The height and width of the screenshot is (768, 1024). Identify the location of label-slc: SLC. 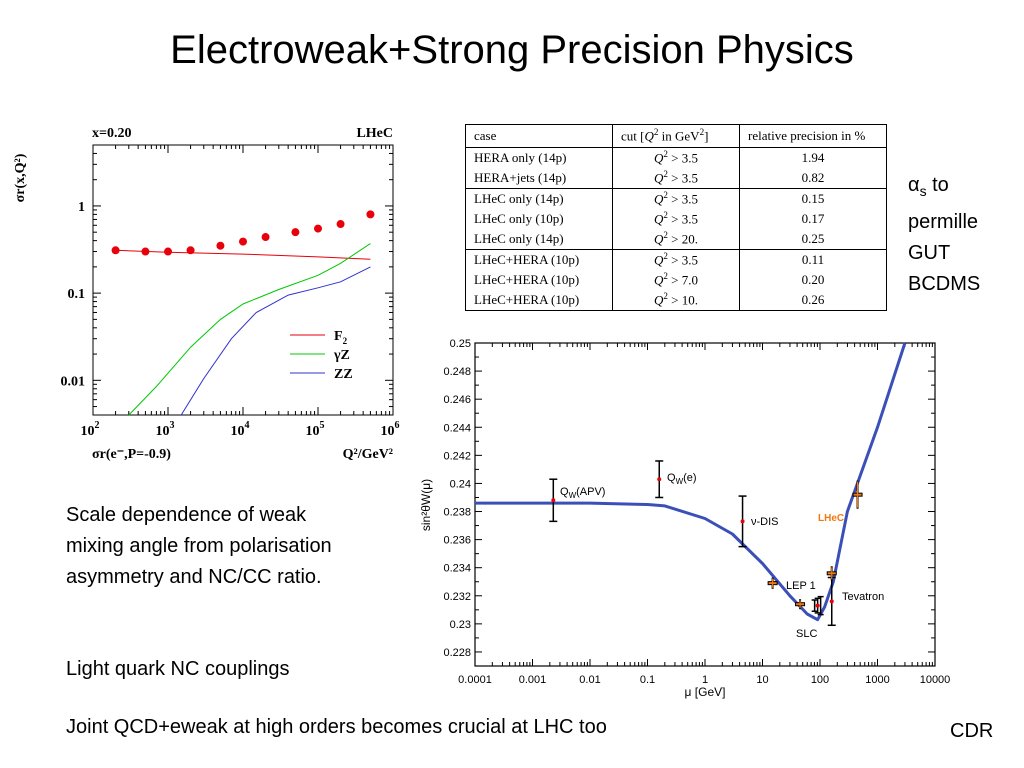
(806, 634).